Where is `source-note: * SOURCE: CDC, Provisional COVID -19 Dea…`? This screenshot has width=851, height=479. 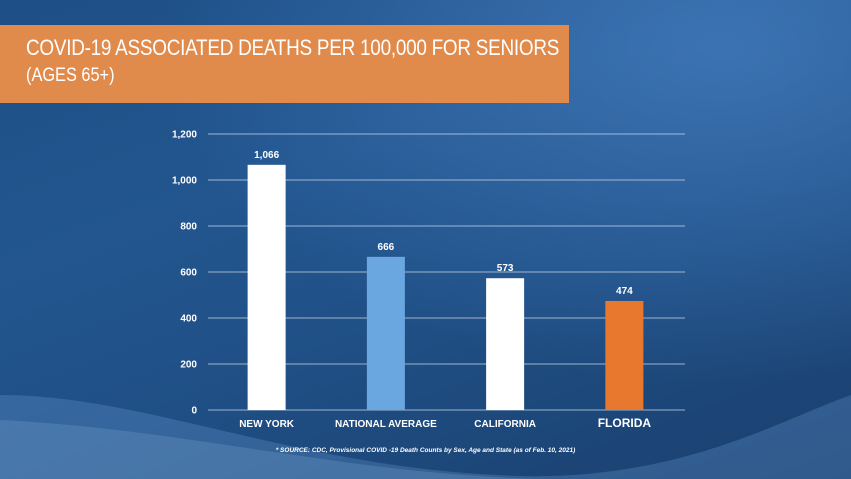
source-note: * SOURCE: CDC, Provisional COVID -19 Dea… is located at coordinates (425, 450).